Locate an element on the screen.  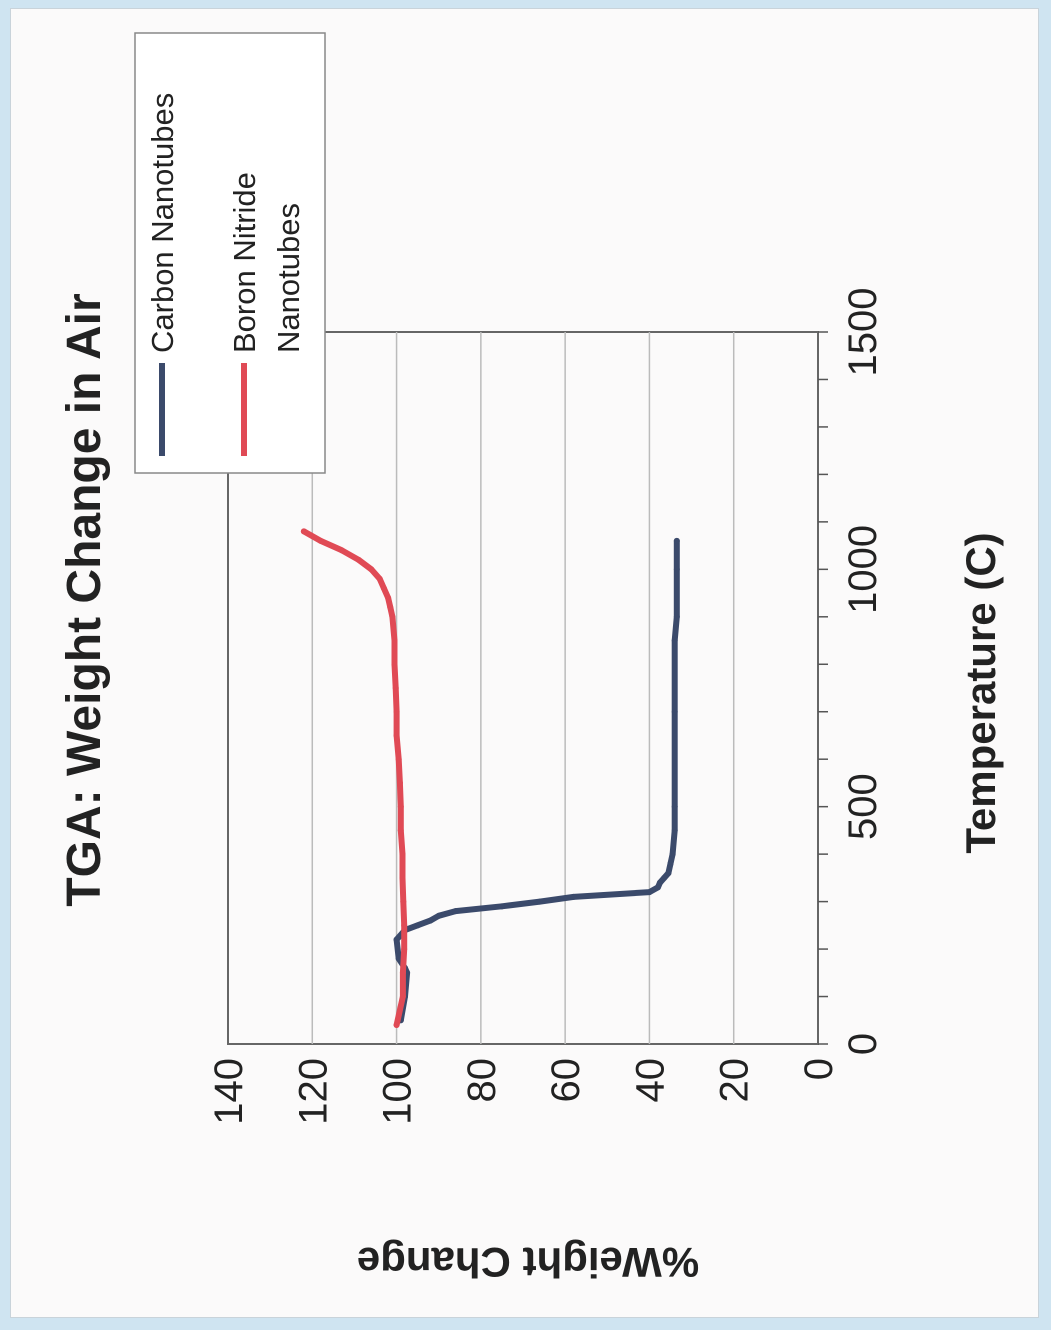
y-axis-tick-labels: 0 20 40 60 80 100 120 140 is located at coordinates (524, 1091).